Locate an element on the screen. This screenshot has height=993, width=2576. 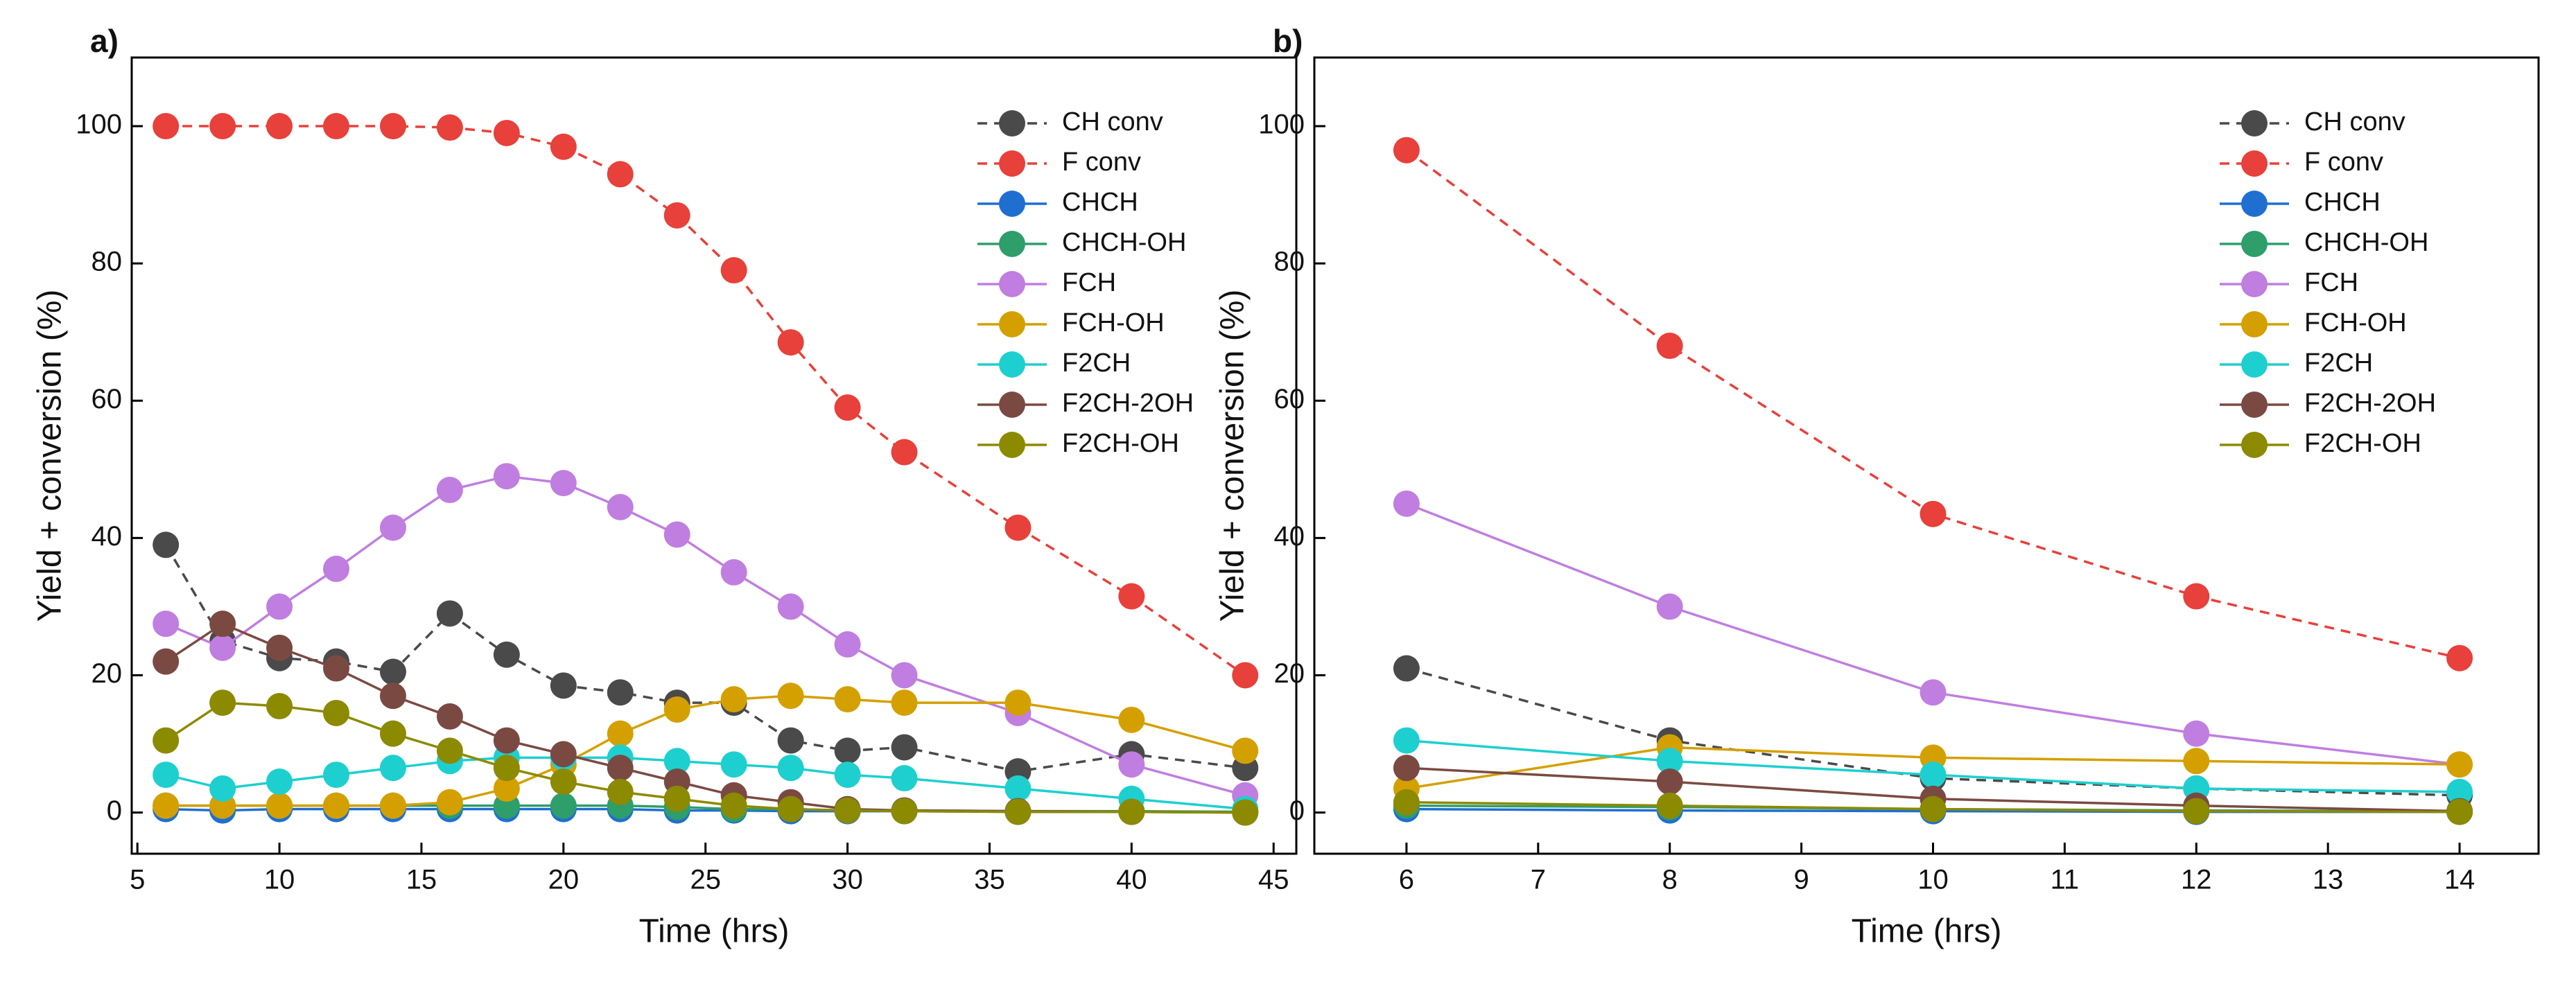
legend-label: FCH is located at coordinates (1089, 282).